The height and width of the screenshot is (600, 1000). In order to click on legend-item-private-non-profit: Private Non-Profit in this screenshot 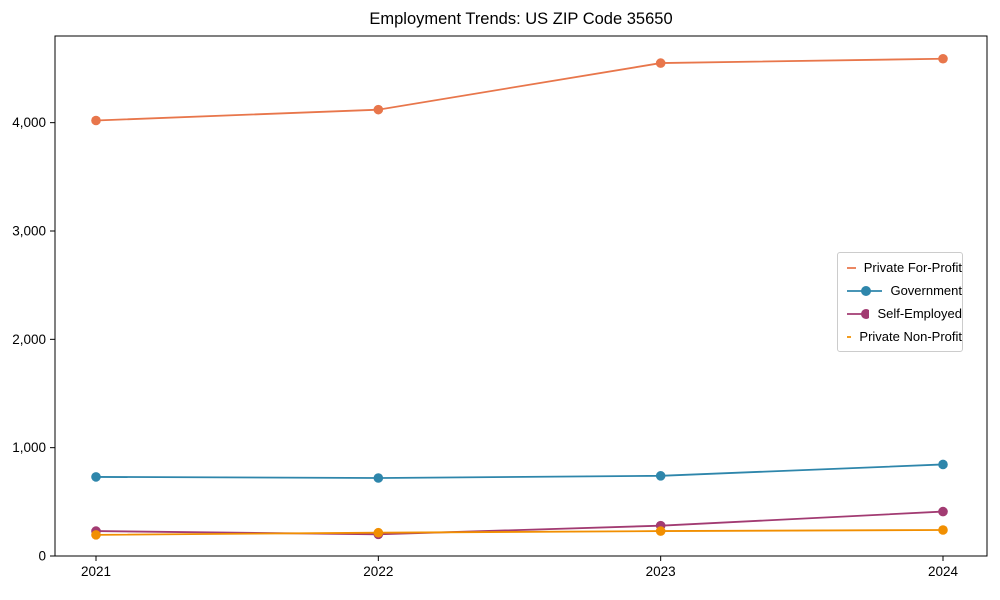, I will do `click(900, 336)`.